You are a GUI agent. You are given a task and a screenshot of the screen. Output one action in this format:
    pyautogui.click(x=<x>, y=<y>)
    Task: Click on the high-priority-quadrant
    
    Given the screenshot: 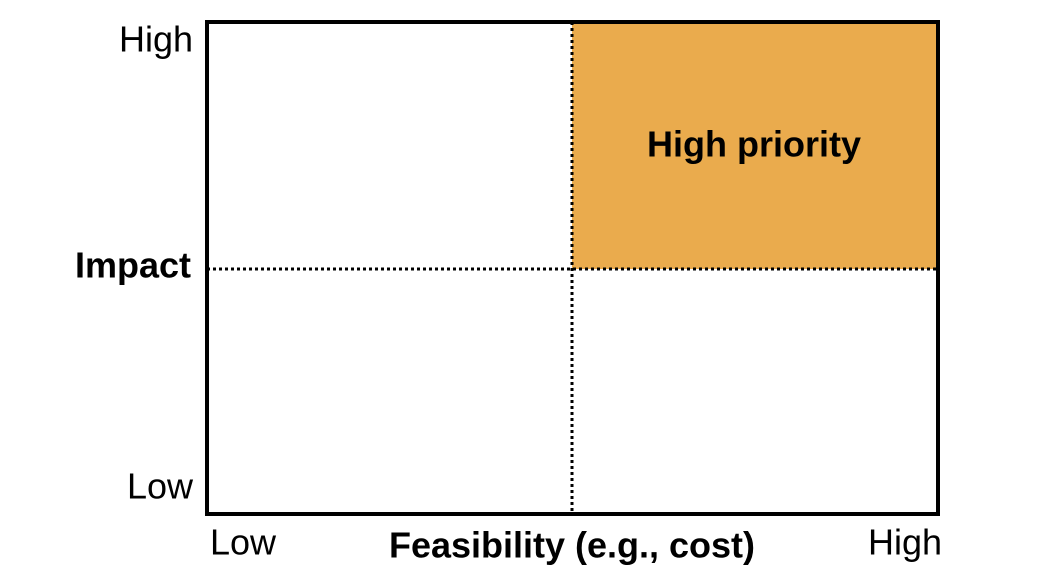 What is the action you would take?
    pyautogui.click(x=755, y=145)
    